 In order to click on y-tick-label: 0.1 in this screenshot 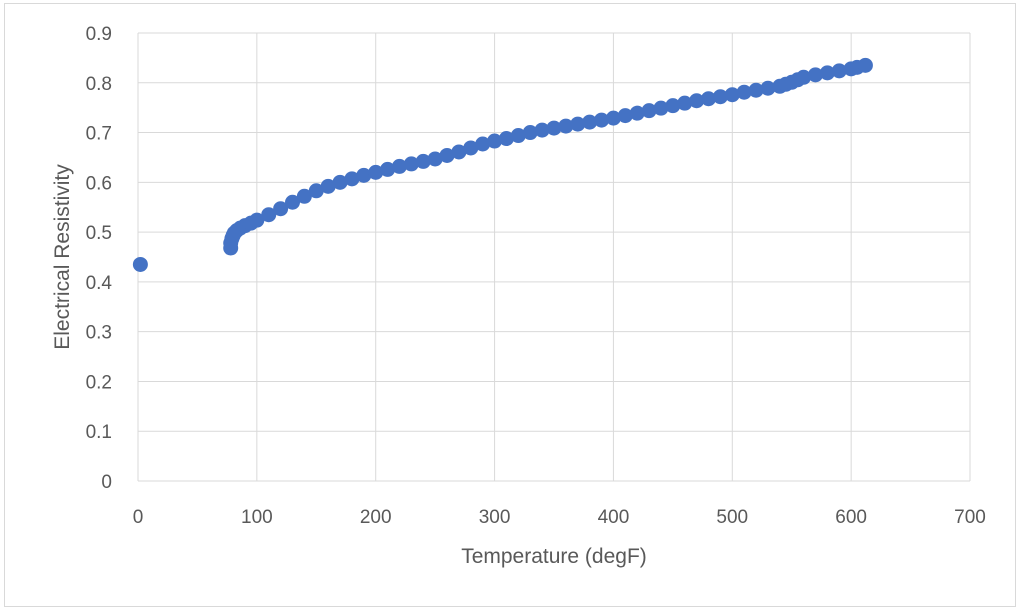, I will do `click(99, 432)`.